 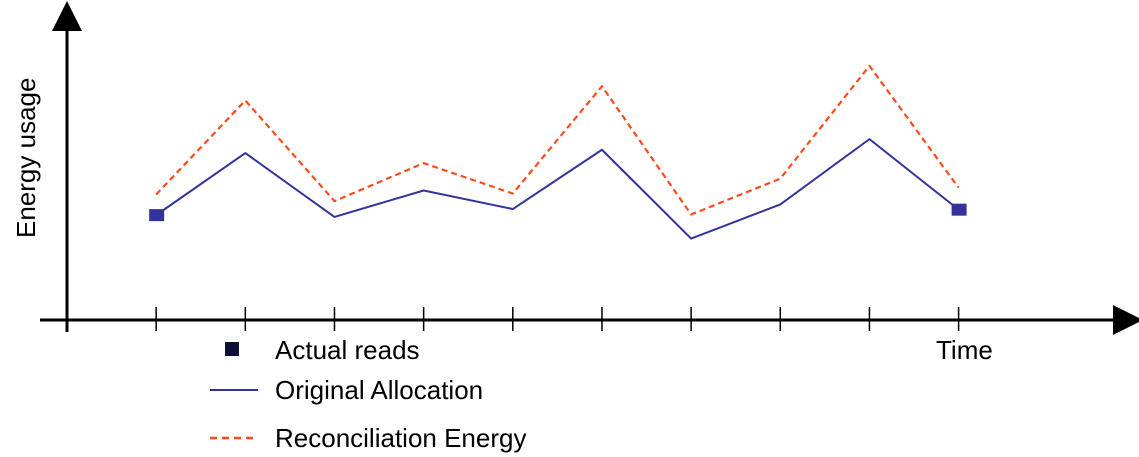 What do you see at coordinates (379, 390) in the screenshot?
I see `legend-original-allocation-label: Original Allocation` at bounding box center [379, 390].